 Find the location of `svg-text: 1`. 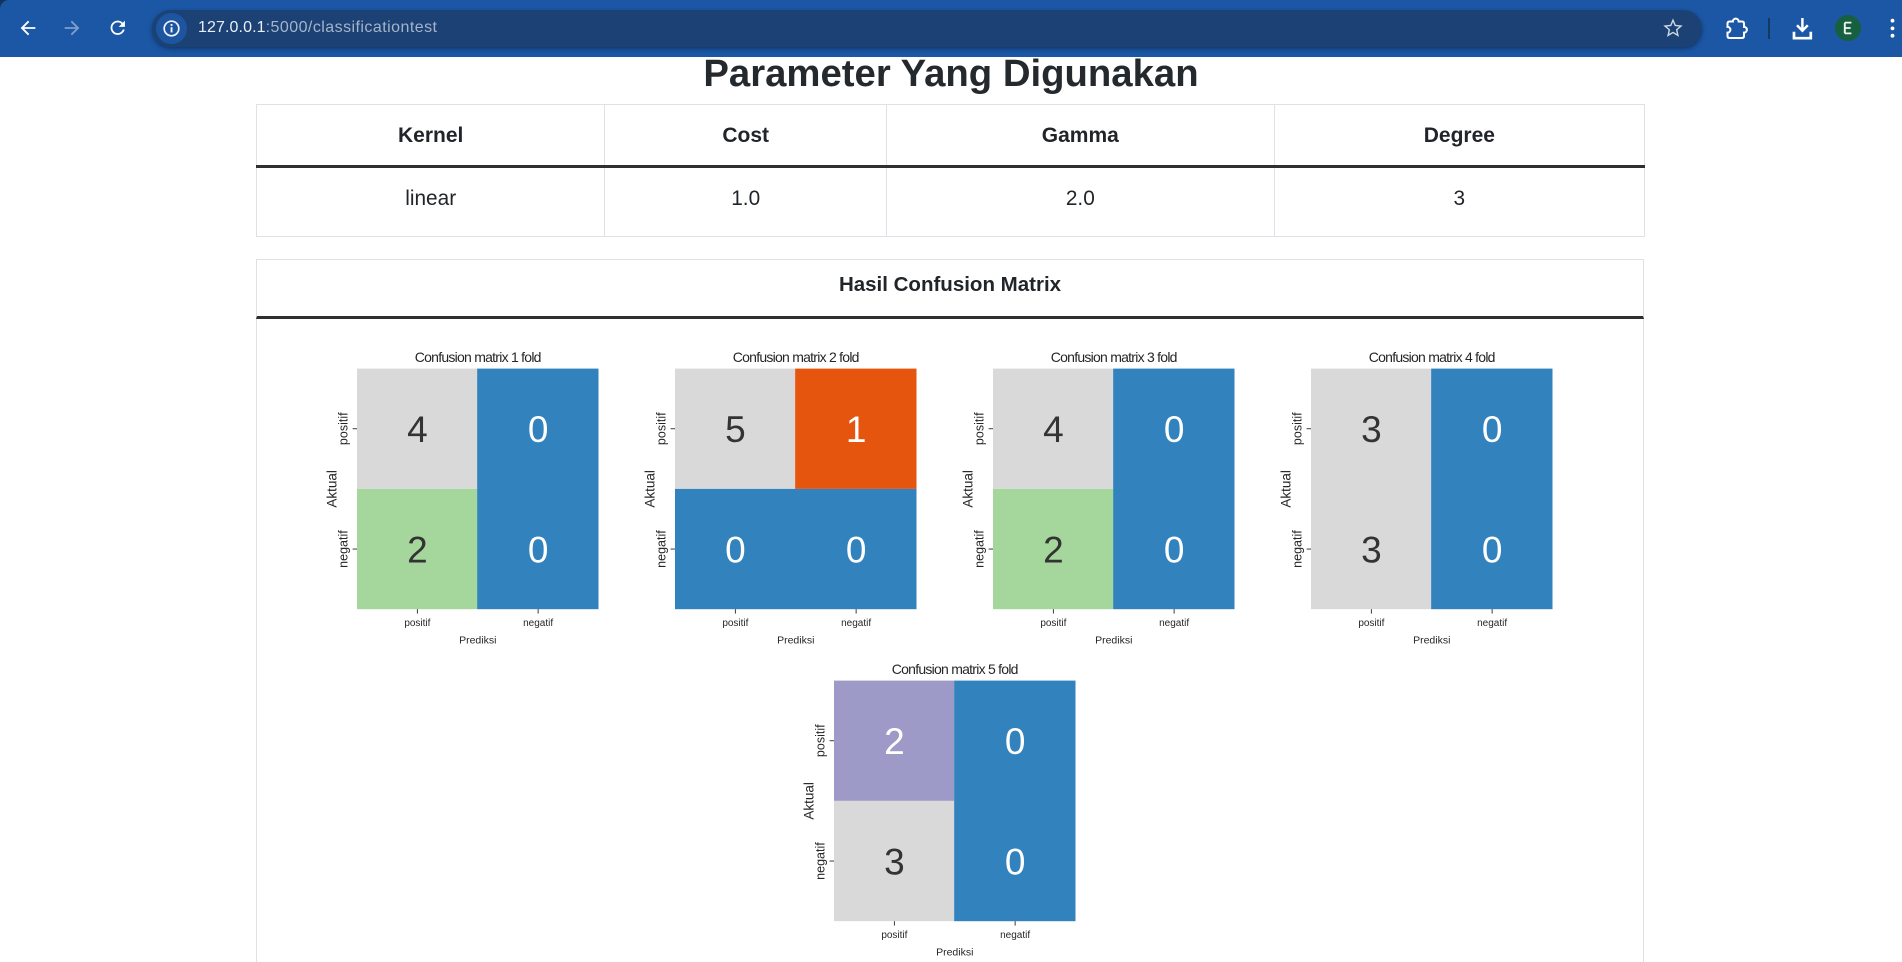

svg-text: 1 is located at coordinates (856, 429).